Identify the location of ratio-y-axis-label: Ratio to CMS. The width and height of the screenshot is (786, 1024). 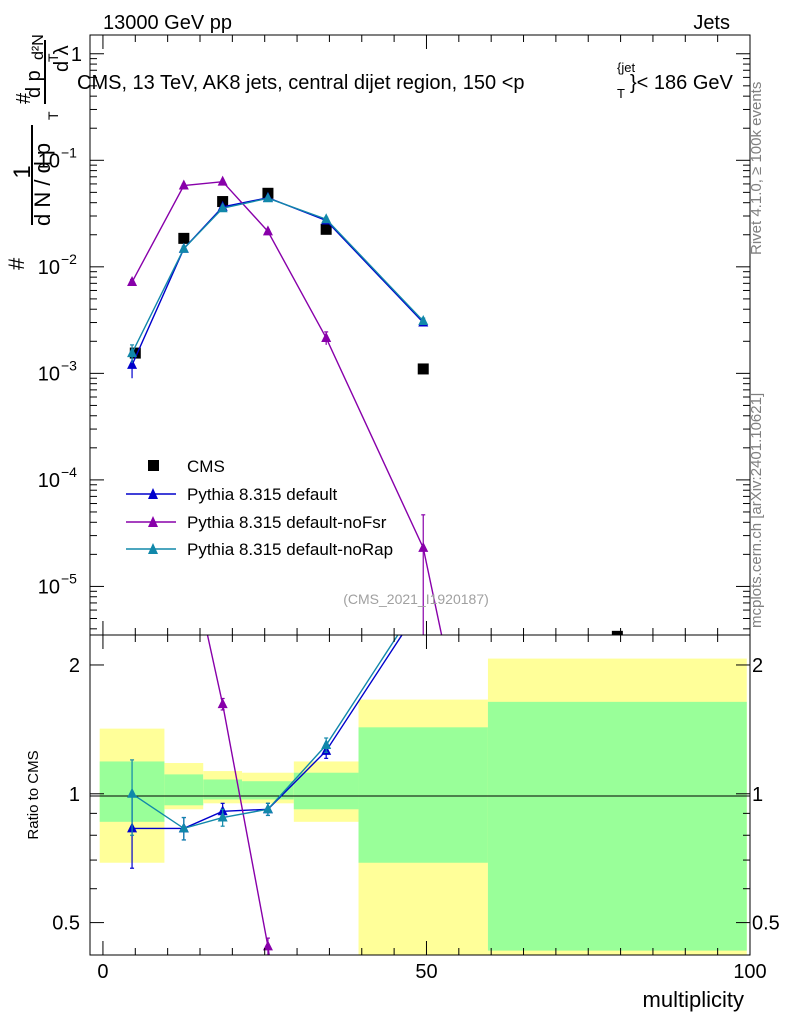
(33, 794).